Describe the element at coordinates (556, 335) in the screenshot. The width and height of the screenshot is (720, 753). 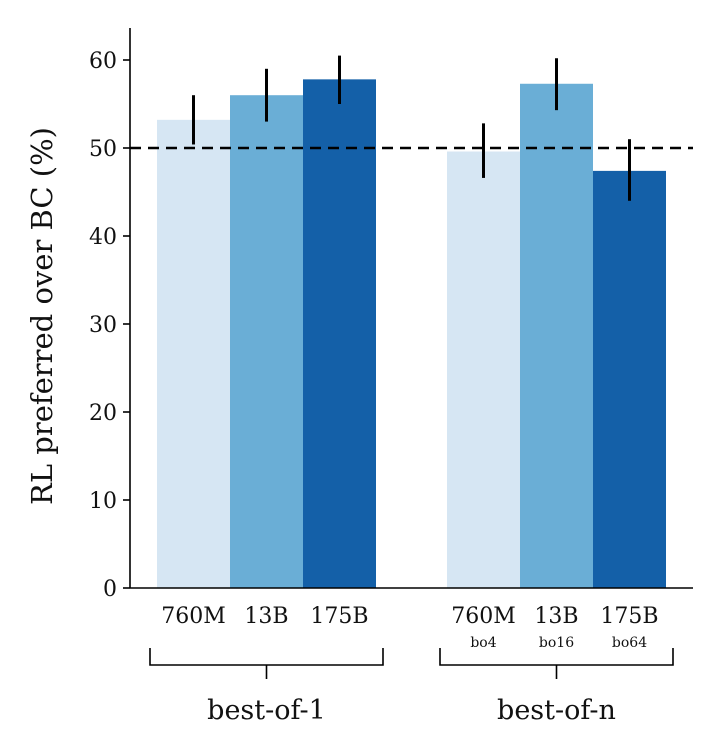
I see `bar-best-of-n-13B` at that location.